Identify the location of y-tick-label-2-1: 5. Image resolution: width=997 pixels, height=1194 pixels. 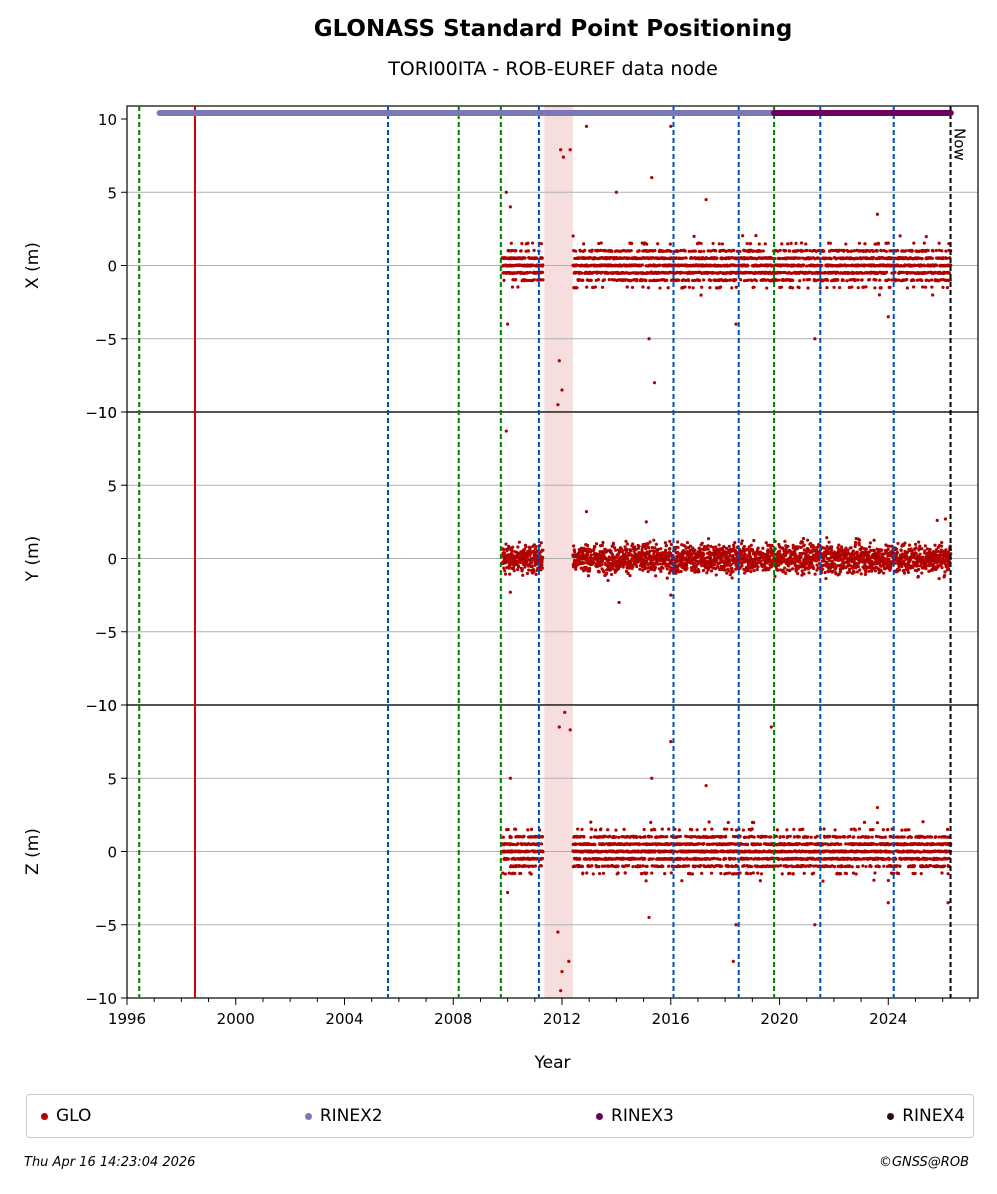
(112, 779).